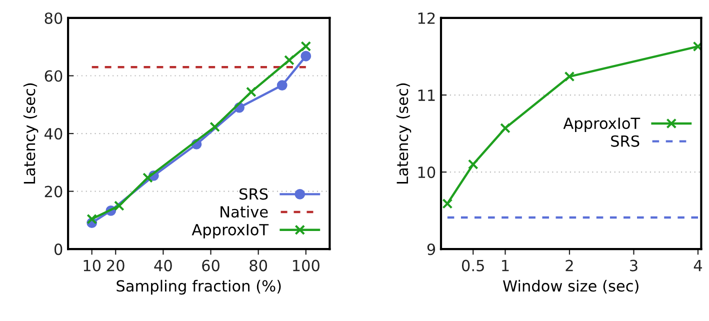  Describe the element at coordinates (427, 172) in the screenshot. I see `y-tick-label: 10` at that location.